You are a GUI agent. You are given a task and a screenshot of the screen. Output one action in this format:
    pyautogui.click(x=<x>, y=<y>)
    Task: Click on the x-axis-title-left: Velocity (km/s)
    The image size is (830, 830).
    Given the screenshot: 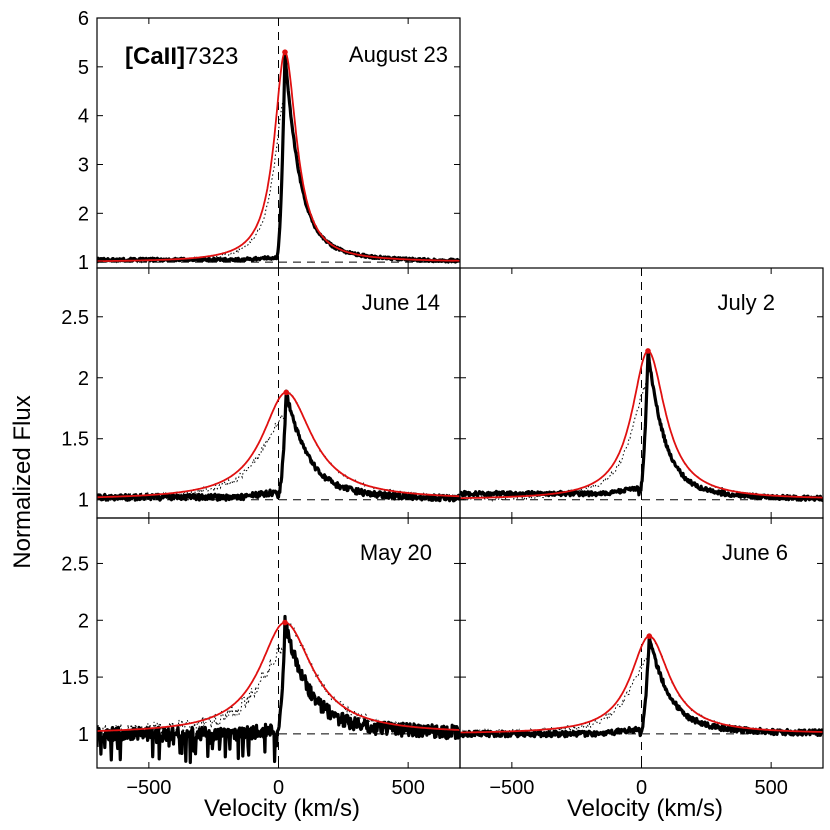 What is the action you would take?
    pyautogui.click(x=282, y=808)
    